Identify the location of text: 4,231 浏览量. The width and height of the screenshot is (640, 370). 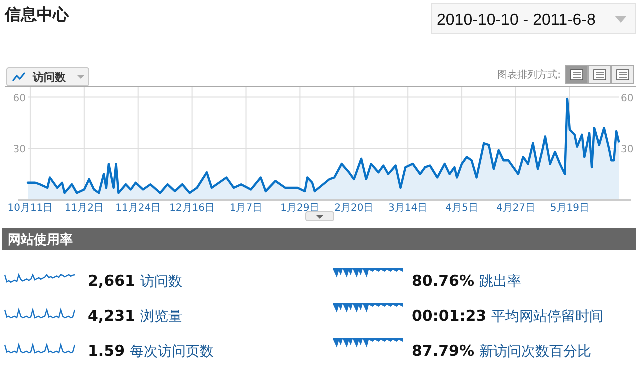
(135, 316).